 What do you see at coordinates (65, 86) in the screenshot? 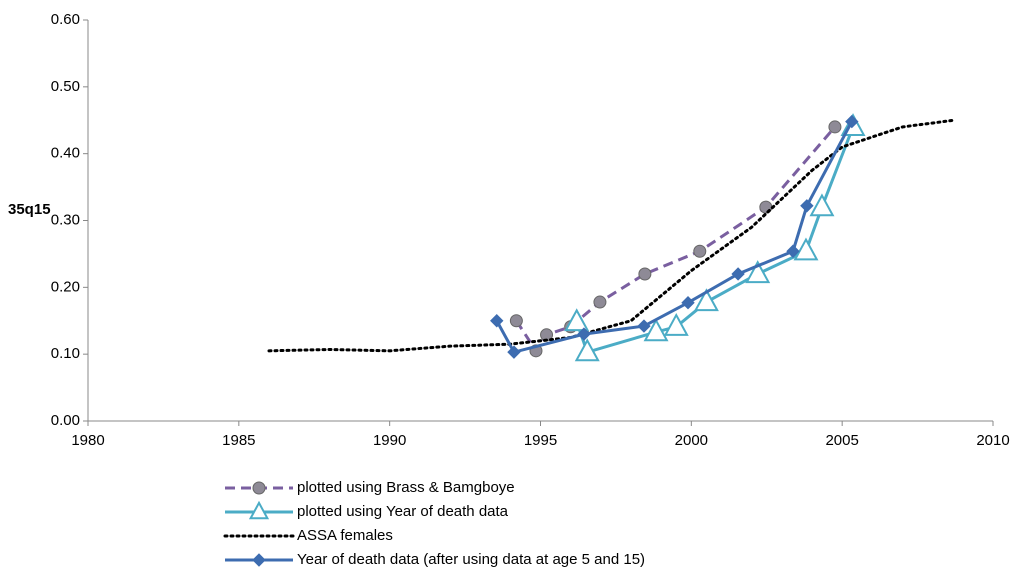
I see `y-tick-label: 0.50` at bounding box center [65, 86].